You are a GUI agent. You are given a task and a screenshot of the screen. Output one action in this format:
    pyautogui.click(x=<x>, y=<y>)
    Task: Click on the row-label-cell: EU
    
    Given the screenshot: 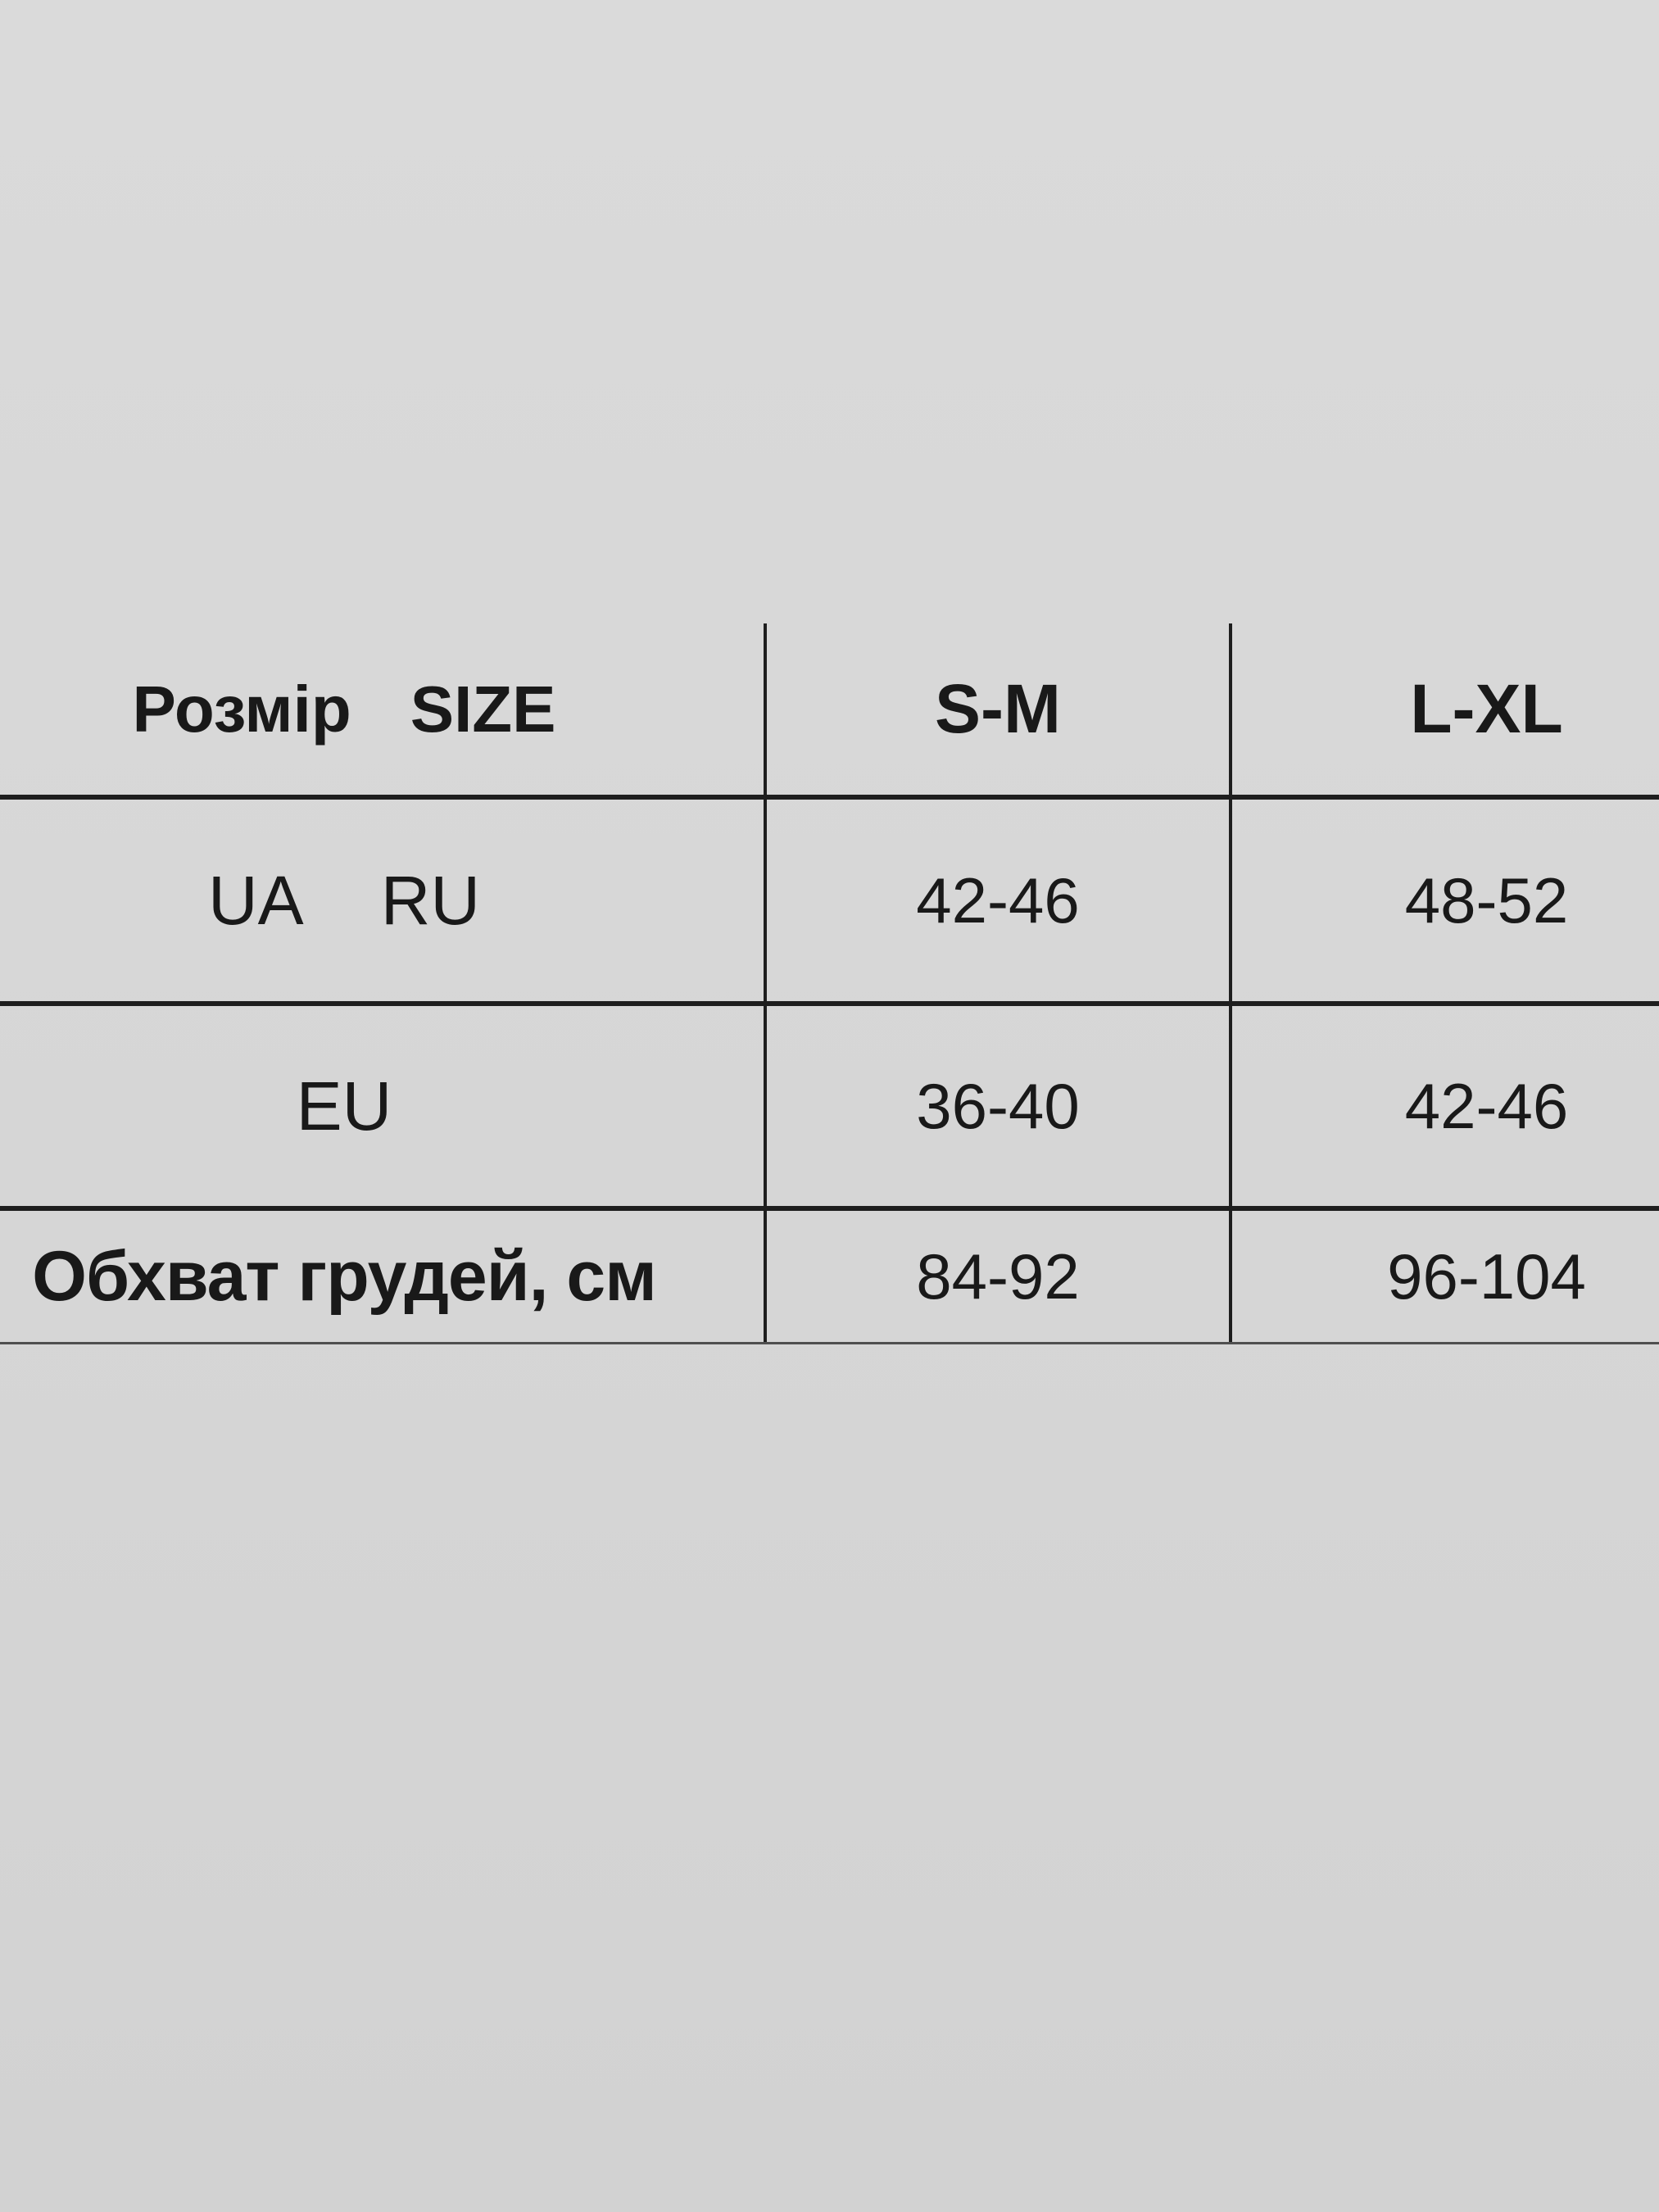 What is the action you would take?
    pyautogui.click(x=382, y=1106)
    